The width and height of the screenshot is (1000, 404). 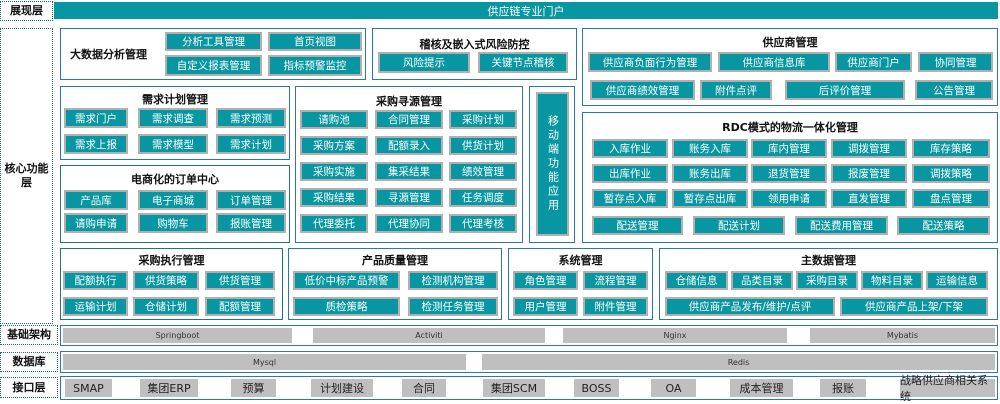 What do you see at coordinates (95, 280) in the screenshot?
I see `module-item-execution: 配额执行` at bounding box center [95, 280].